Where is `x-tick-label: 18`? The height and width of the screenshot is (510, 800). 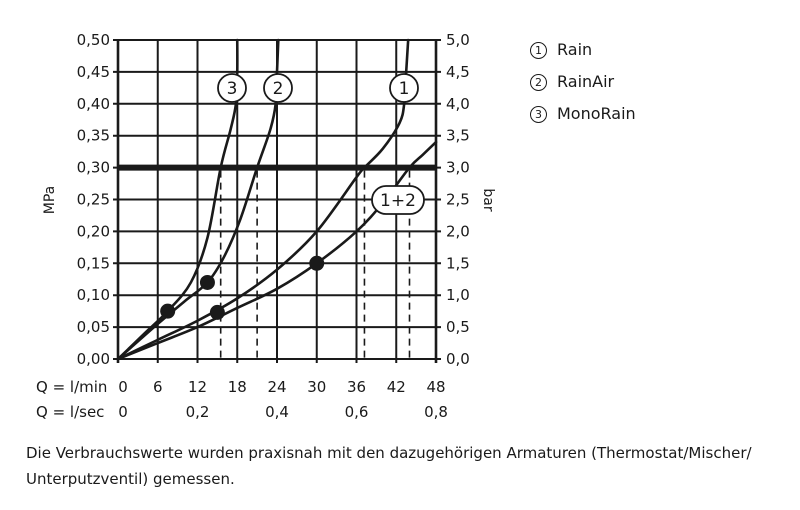 x-tick-label: 18 is located at coordinates (237, 387).